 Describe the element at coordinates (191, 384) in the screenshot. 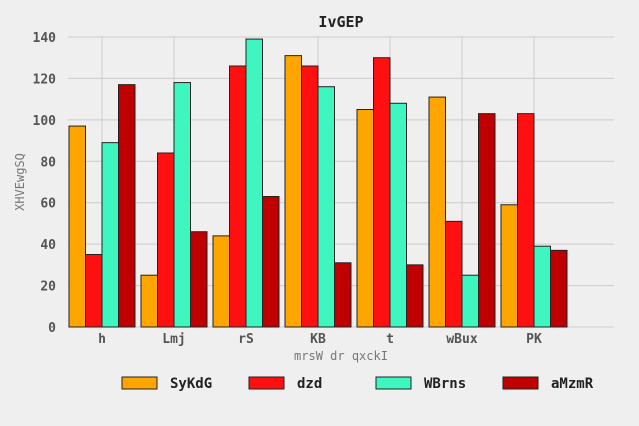

I see `legend-label: SyKdG` at that location.